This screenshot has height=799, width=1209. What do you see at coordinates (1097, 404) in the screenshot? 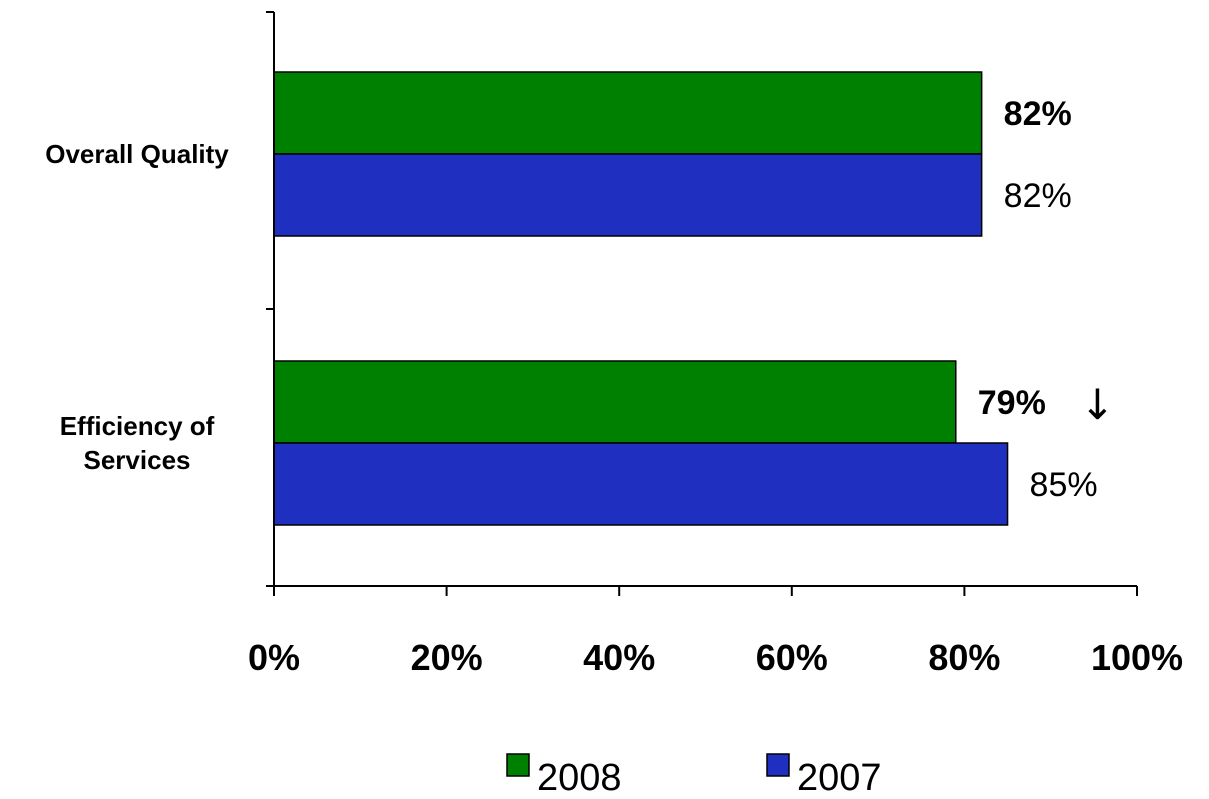
I see `down-arrow-icon: ↓` at bounding box center [1097, 404].